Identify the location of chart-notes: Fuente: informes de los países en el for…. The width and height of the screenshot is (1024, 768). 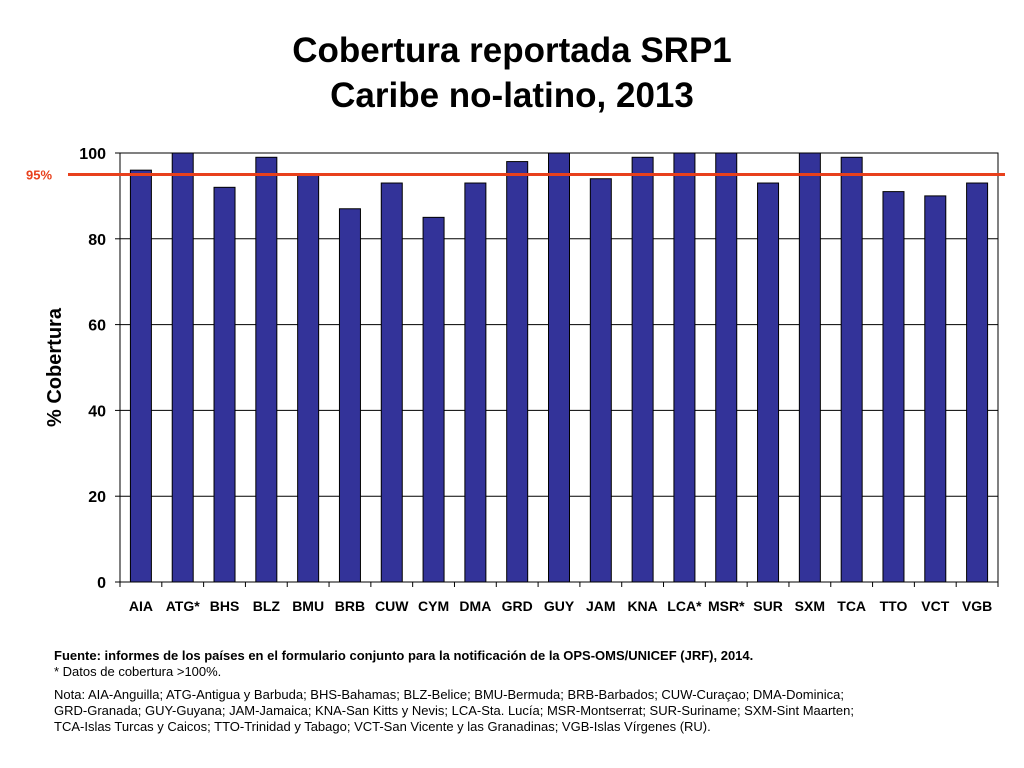
(534, 691).